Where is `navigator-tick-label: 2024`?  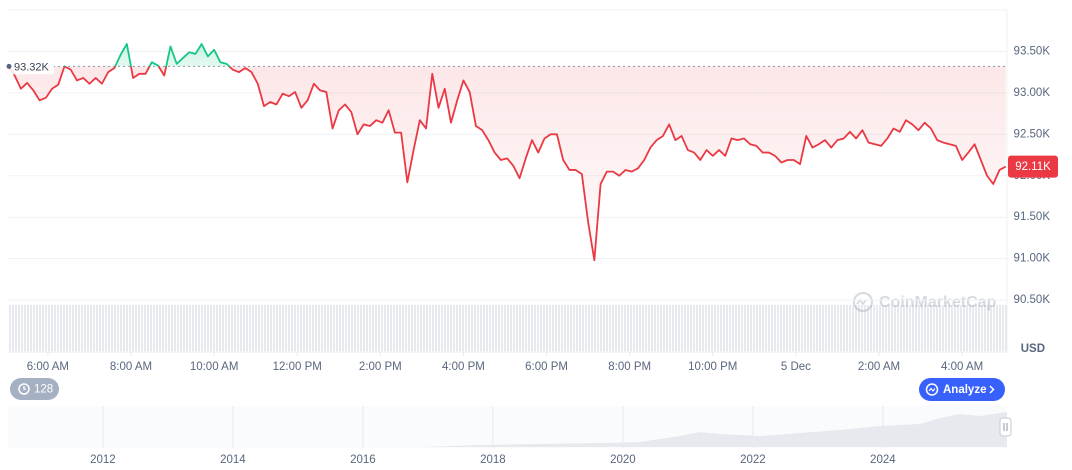 navigator-tick-label: 2024 is located at coordinates (883, 460).